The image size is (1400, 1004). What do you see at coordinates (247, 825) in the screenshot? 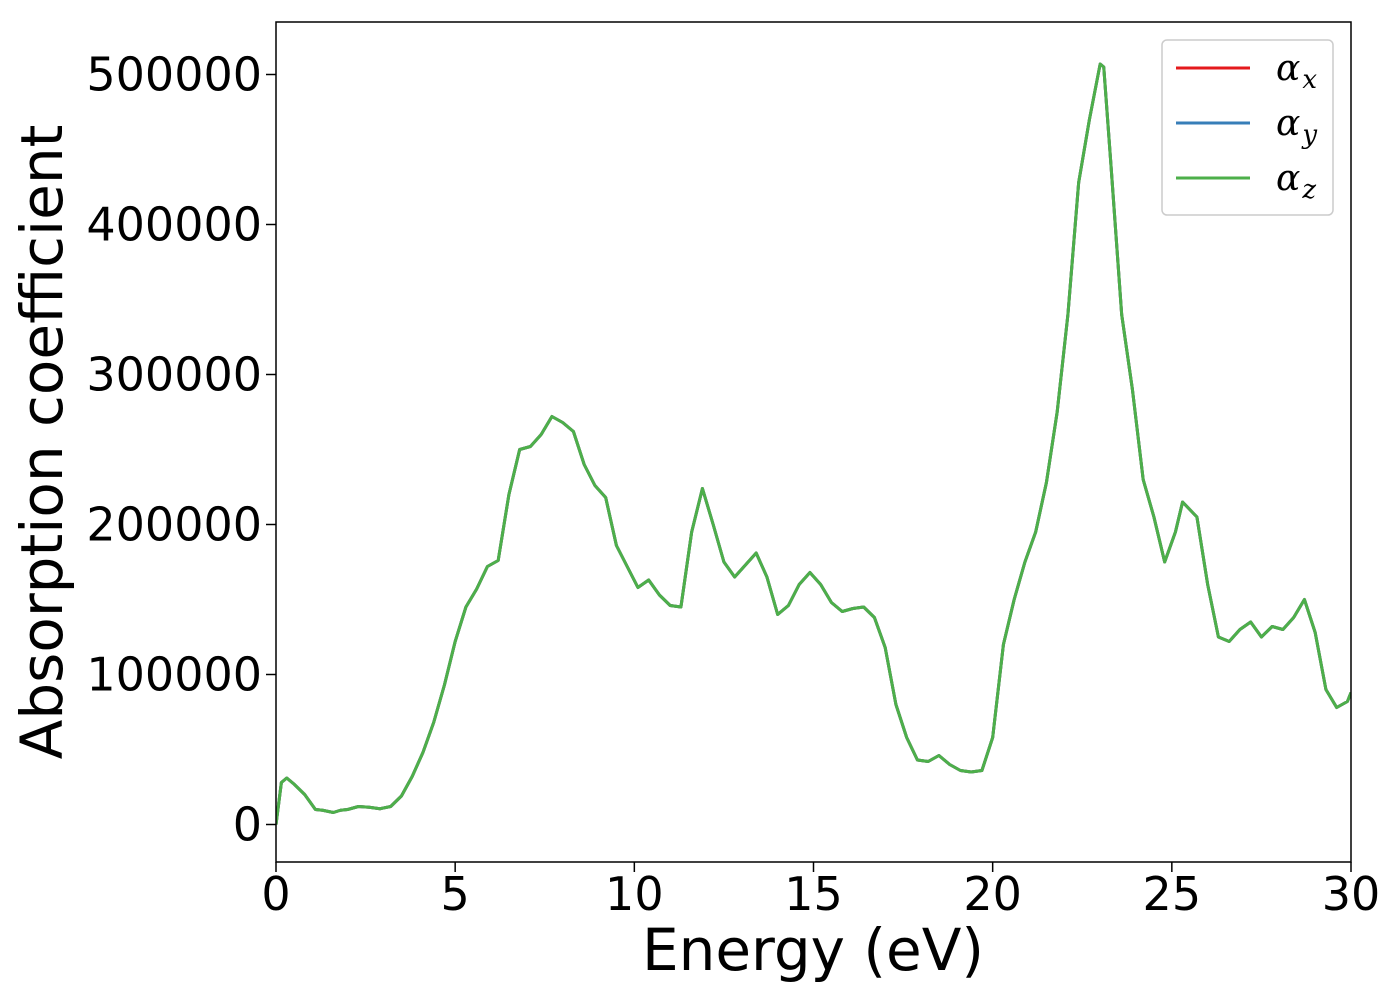
I see `y-tick-label: 0` at bounding box center [247, 825].